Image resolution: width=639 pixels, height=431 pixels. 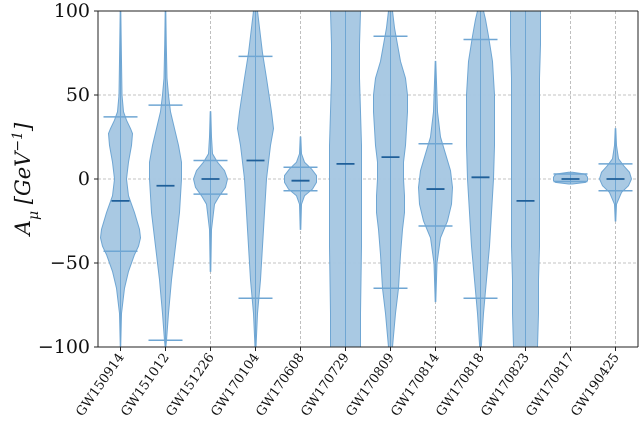 What do you see at coordinates (435, 181) in the screenshot?
I see `violin-GW170814` at bounding box center [435, 181].